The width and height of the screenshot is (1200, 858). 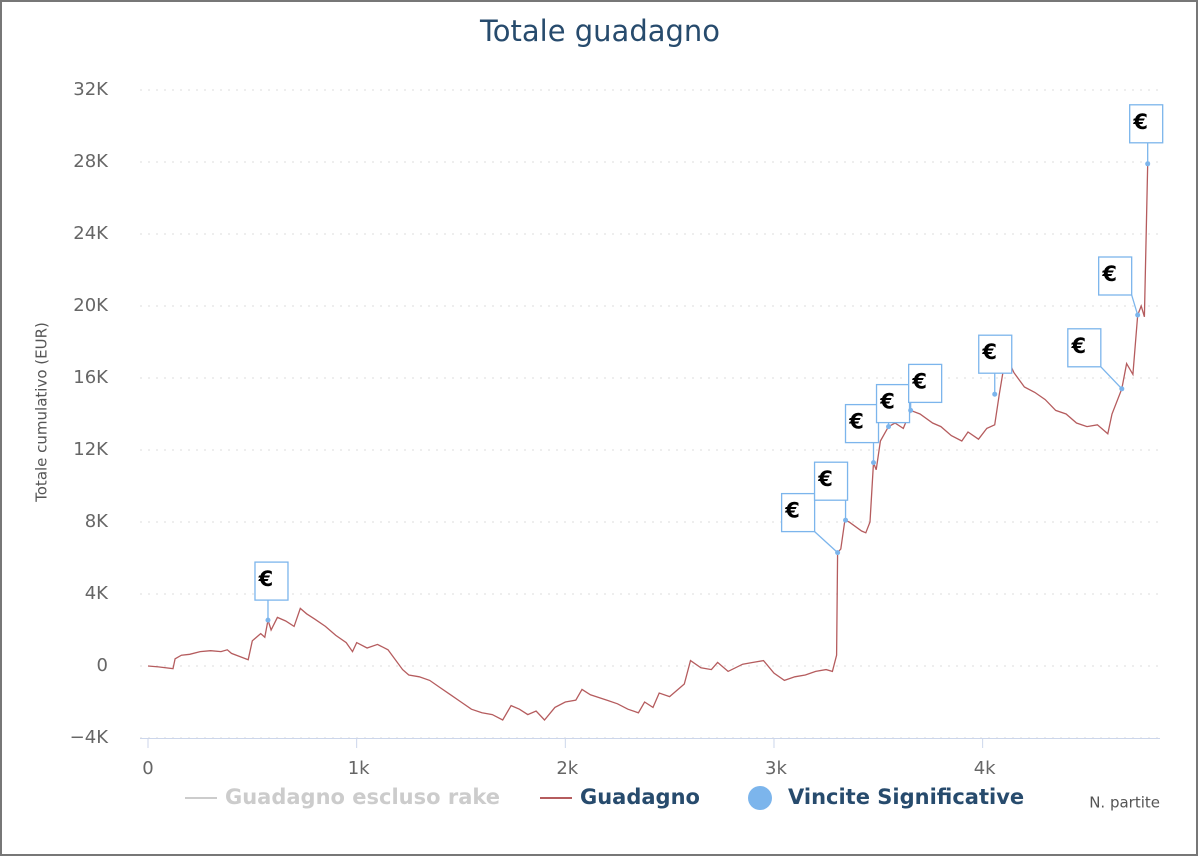 What do you see at coordinates (42, 412) in the screenshot?
I see `y-axis-title: Totale cumulativo (EUR)` at bounding box center [42, 412].